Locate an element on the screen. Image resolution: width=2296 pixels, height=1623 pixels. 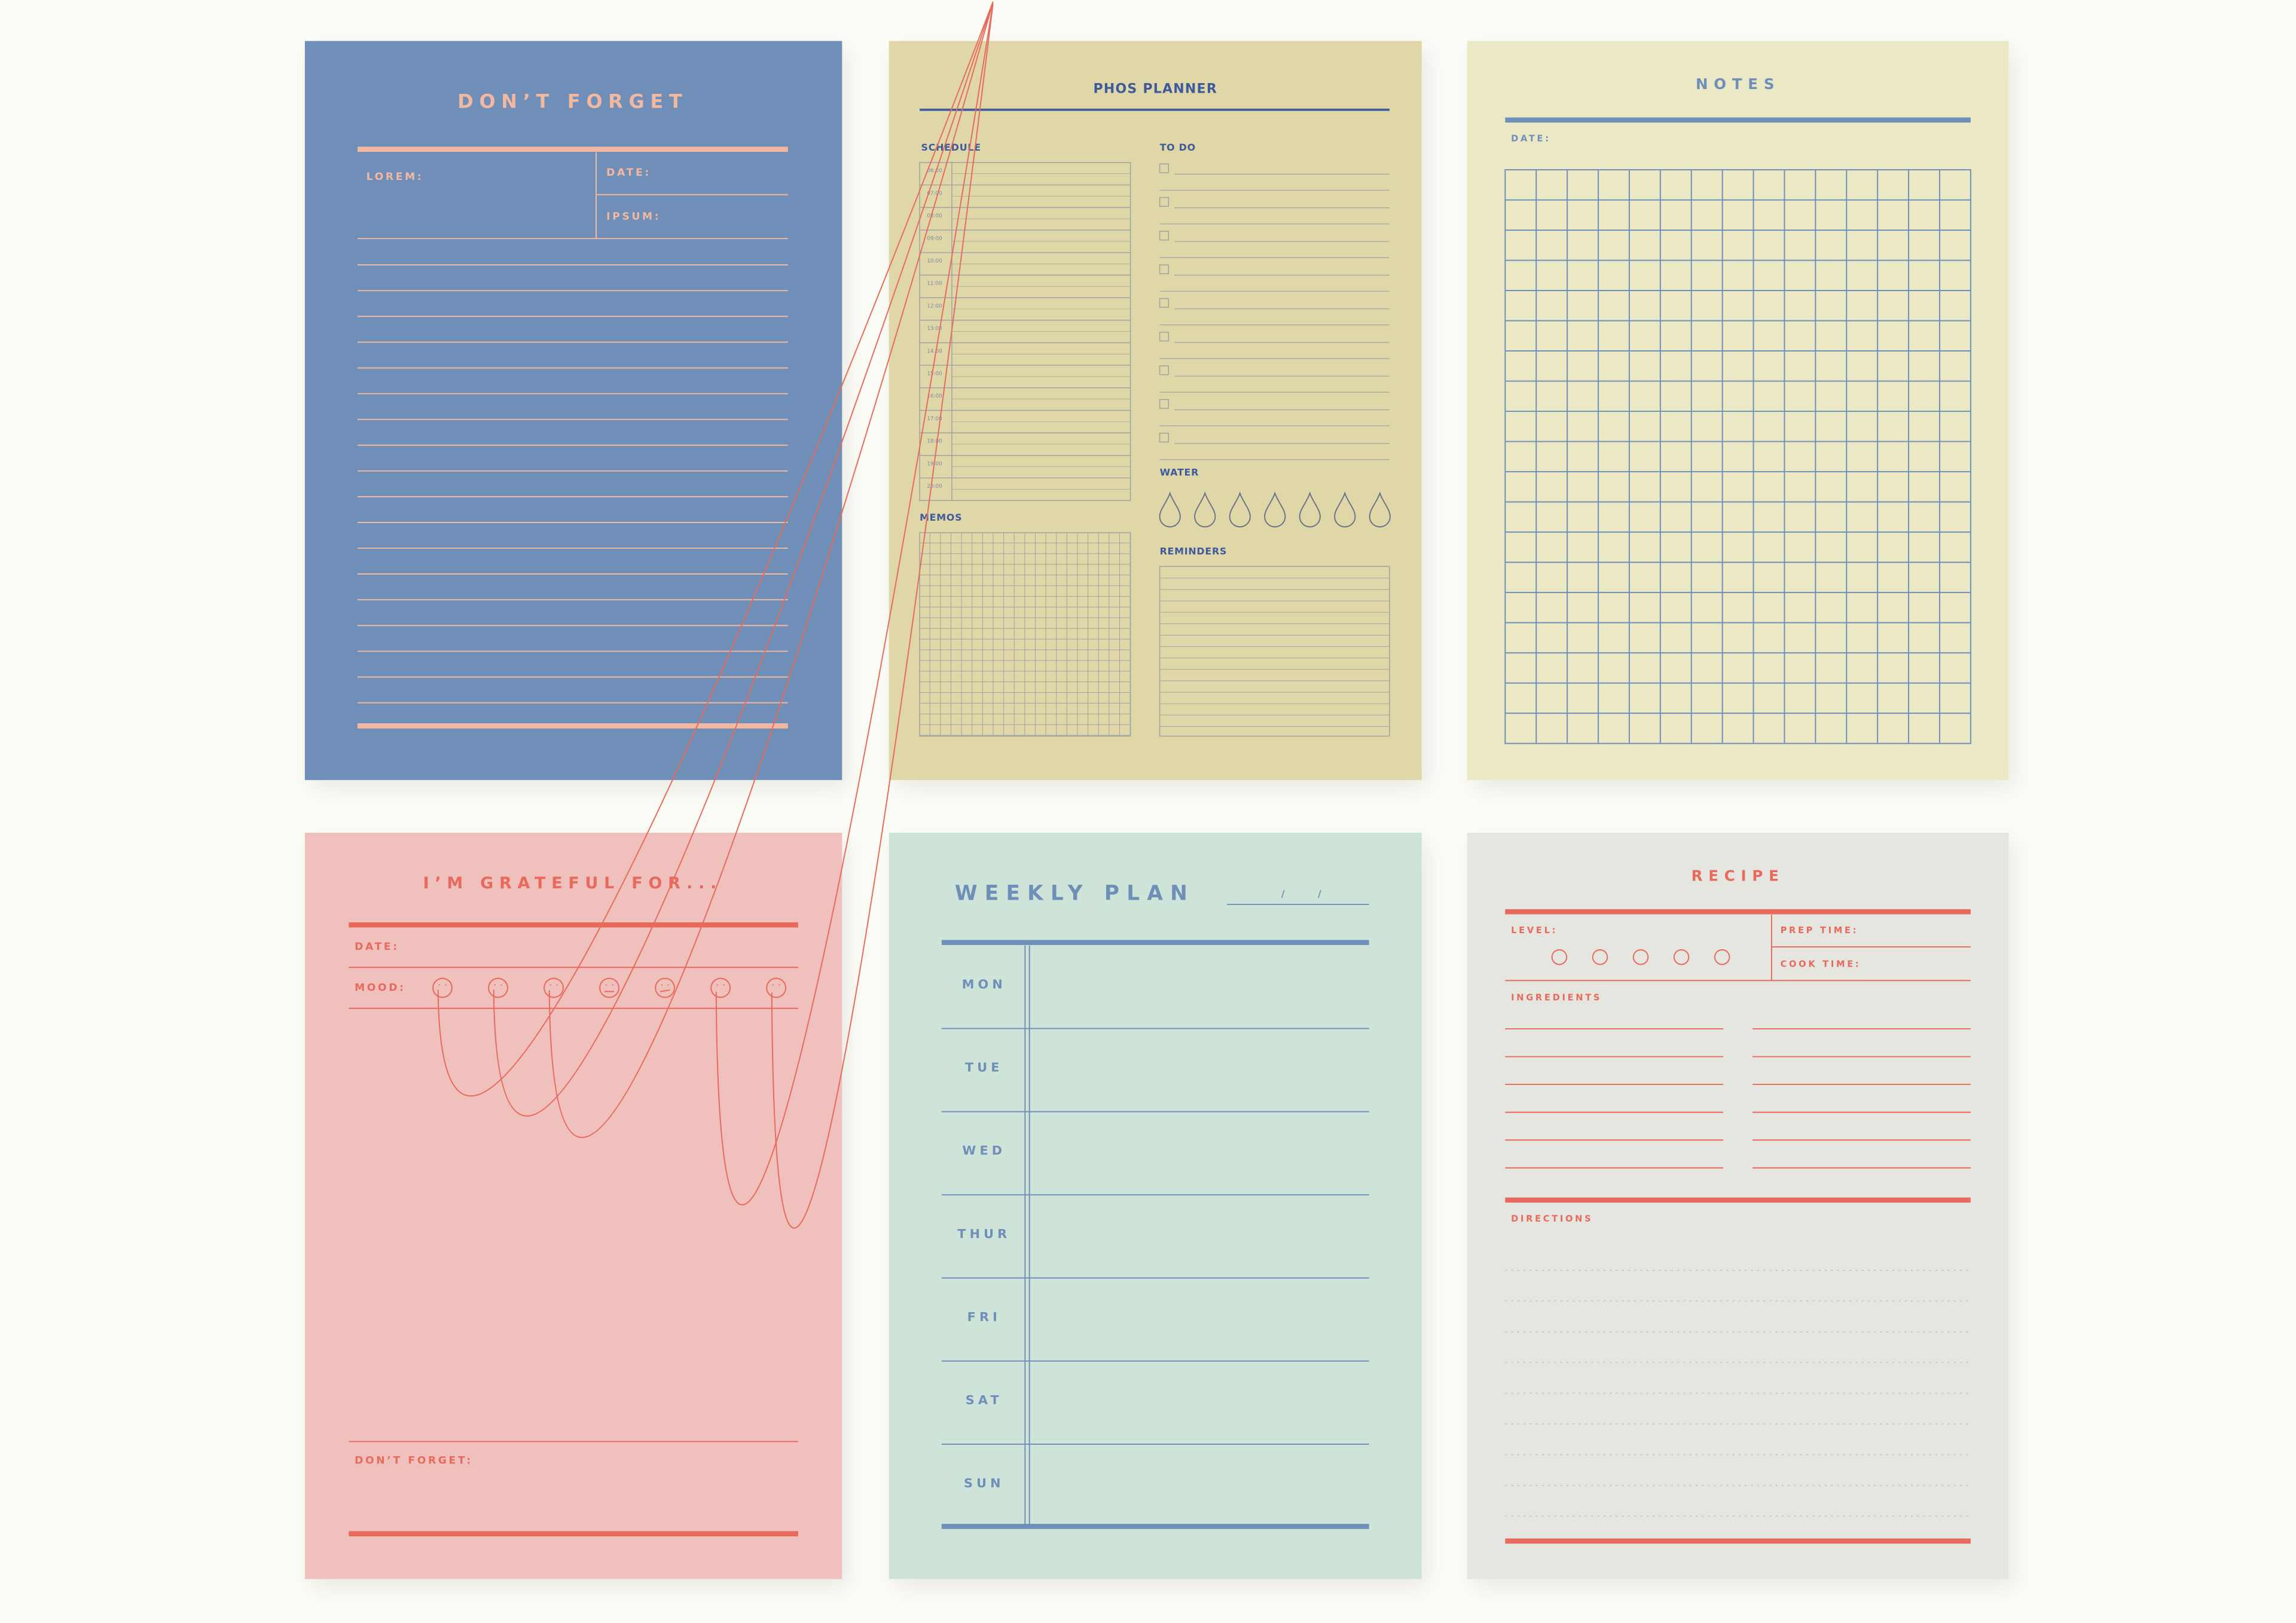
time-label: 11:00 is located at coordinates (934, 284).